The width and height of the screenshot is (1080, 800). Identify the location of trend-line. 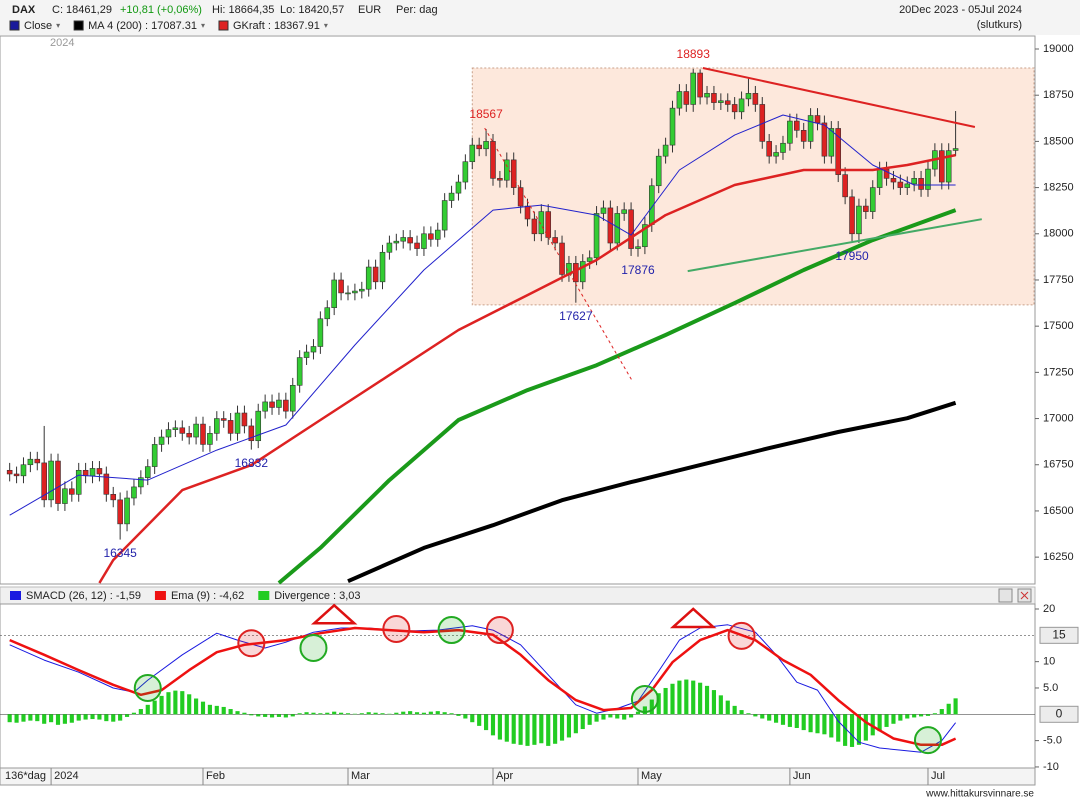
(834, 245).